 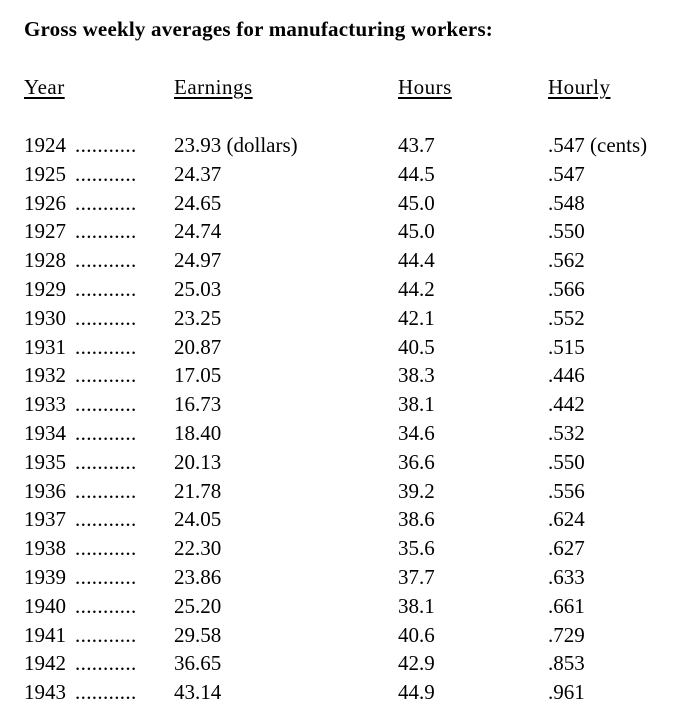 I want to click on cell-hourly: .547, so click(x=566, y=173).